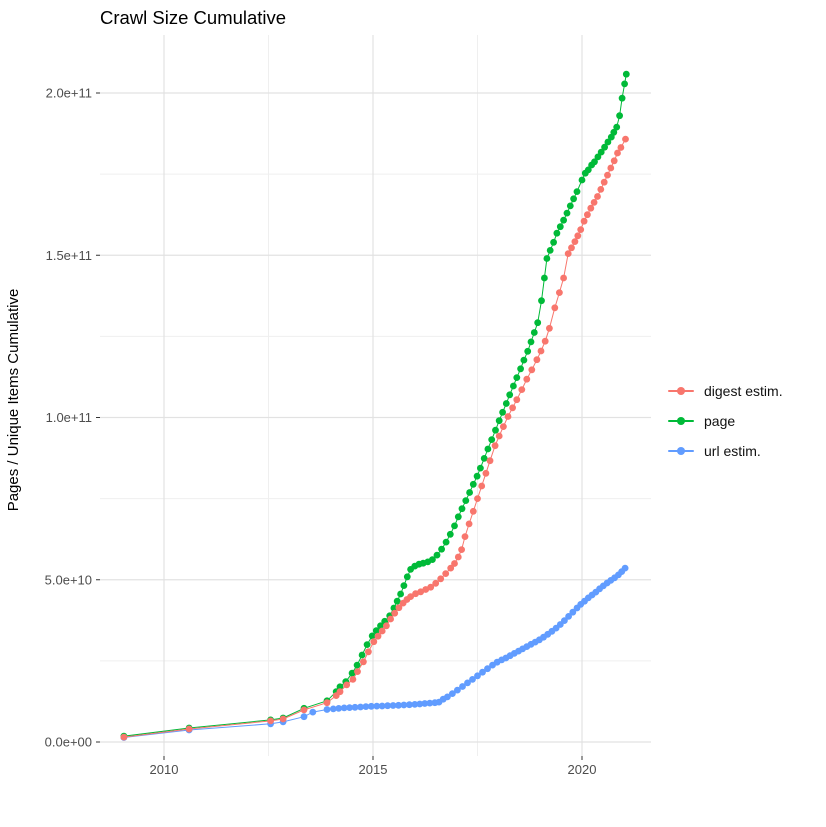 This screenshot has width=826, height=827. What do you see at coordinates (164, 769) in the screenshot?
I see `x-tick-label: 2010` at bounding box center [164, 769].